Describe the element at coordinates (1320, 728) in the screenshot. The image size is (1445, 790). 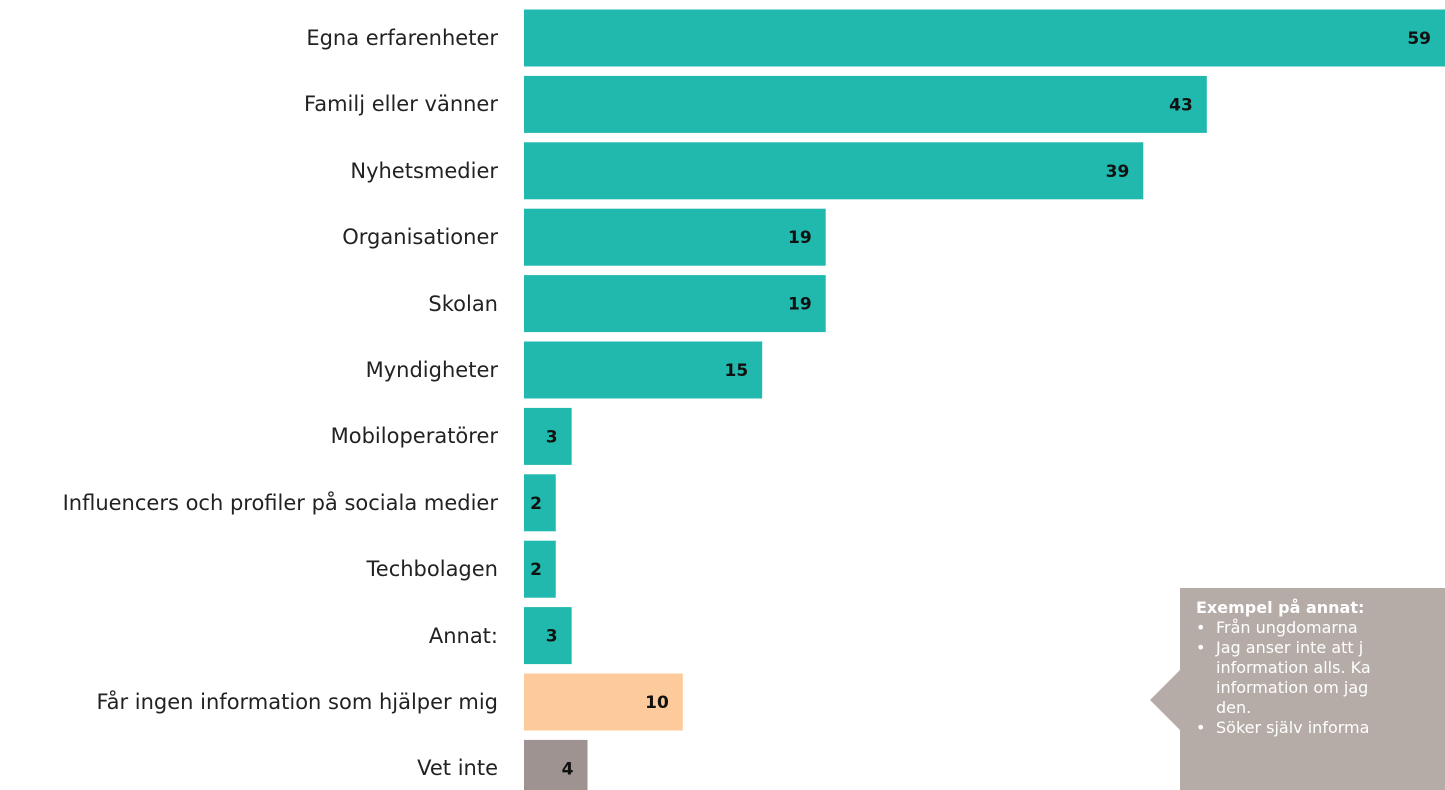
I see `annotation-line: Söker själv informa` at that location.